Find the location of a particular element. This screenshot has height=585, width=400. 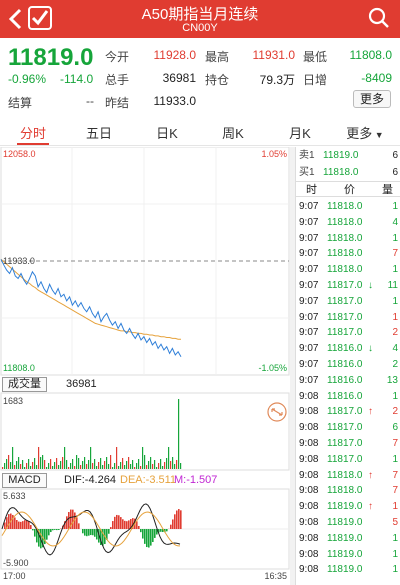

macd-dif-value: DIF:-4.264 is located at coordinates (90, 480).